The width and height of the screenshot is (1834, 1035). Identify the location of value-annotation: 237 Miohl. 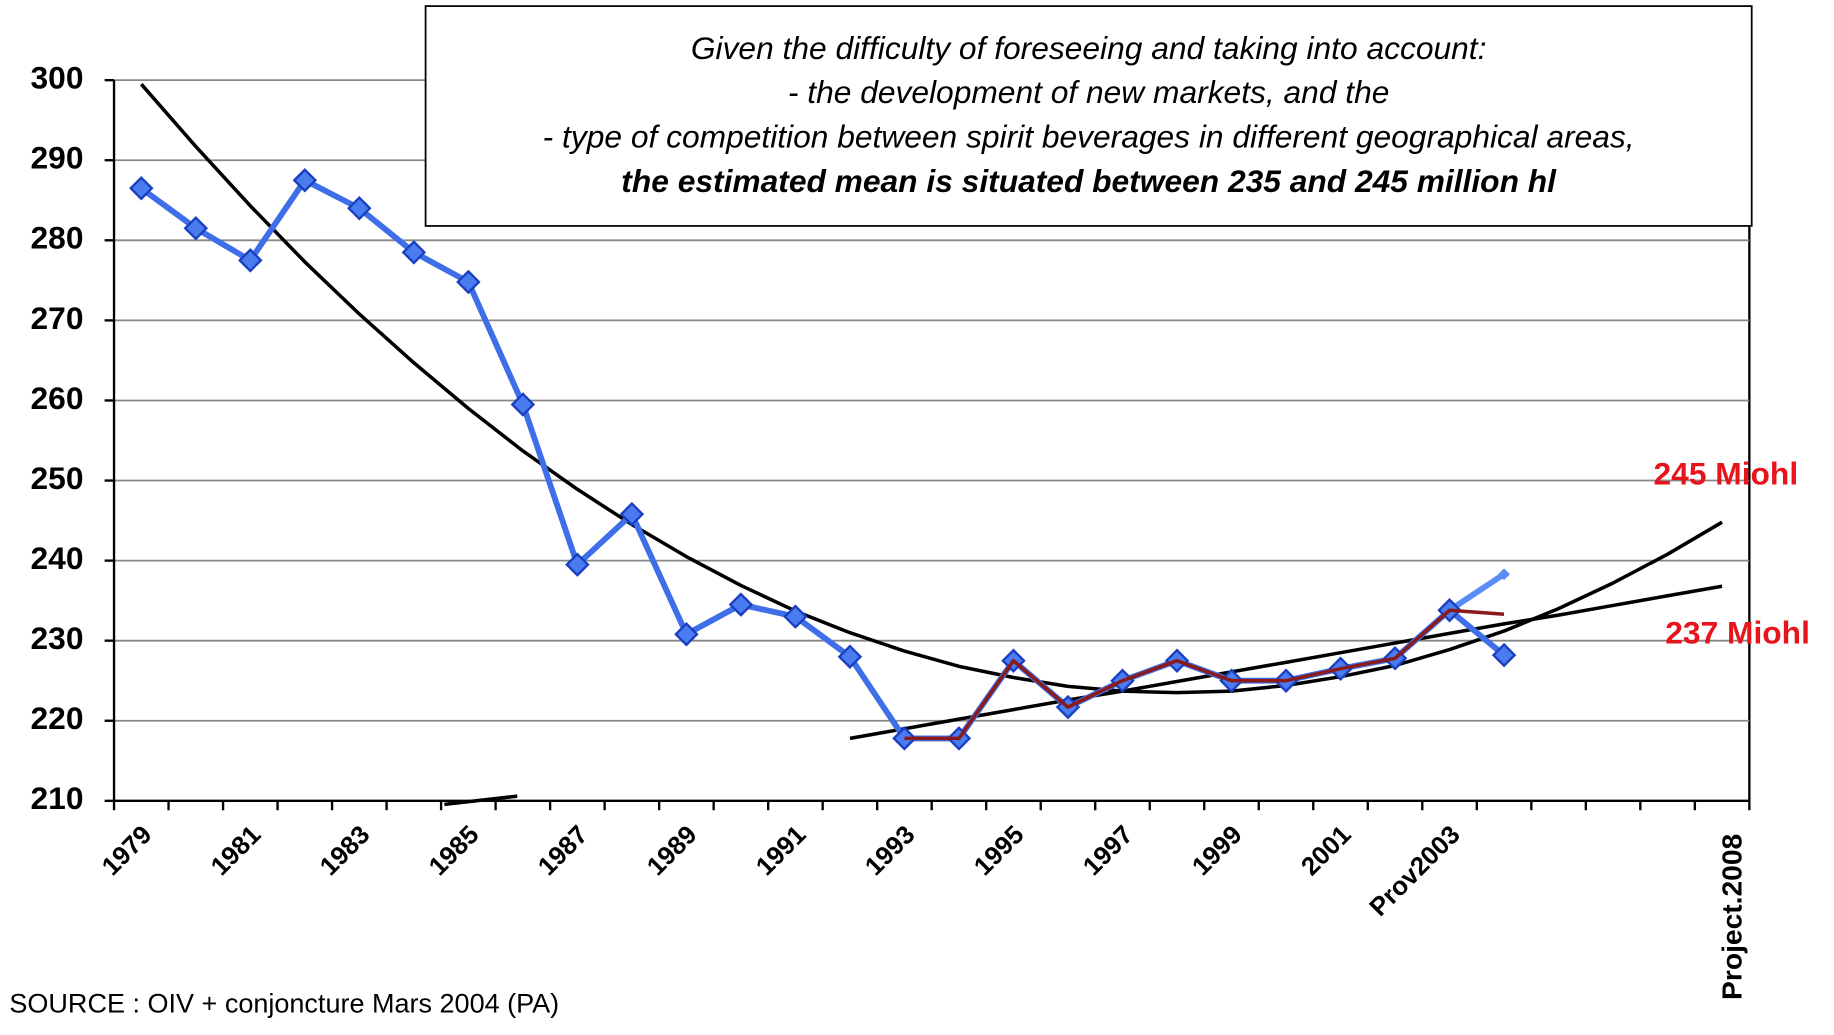
(1737, 632).